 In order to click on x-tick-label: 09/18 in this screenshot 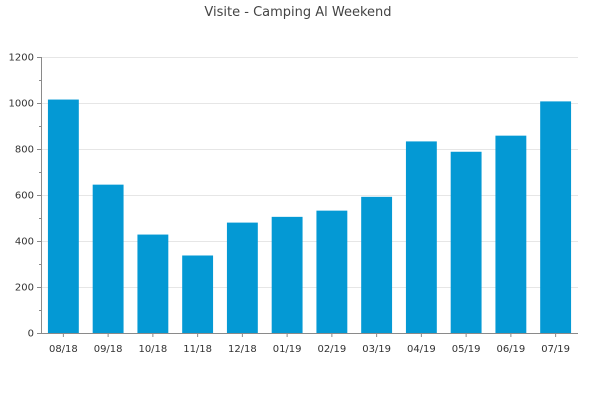, I will do `click(108, 349)`.